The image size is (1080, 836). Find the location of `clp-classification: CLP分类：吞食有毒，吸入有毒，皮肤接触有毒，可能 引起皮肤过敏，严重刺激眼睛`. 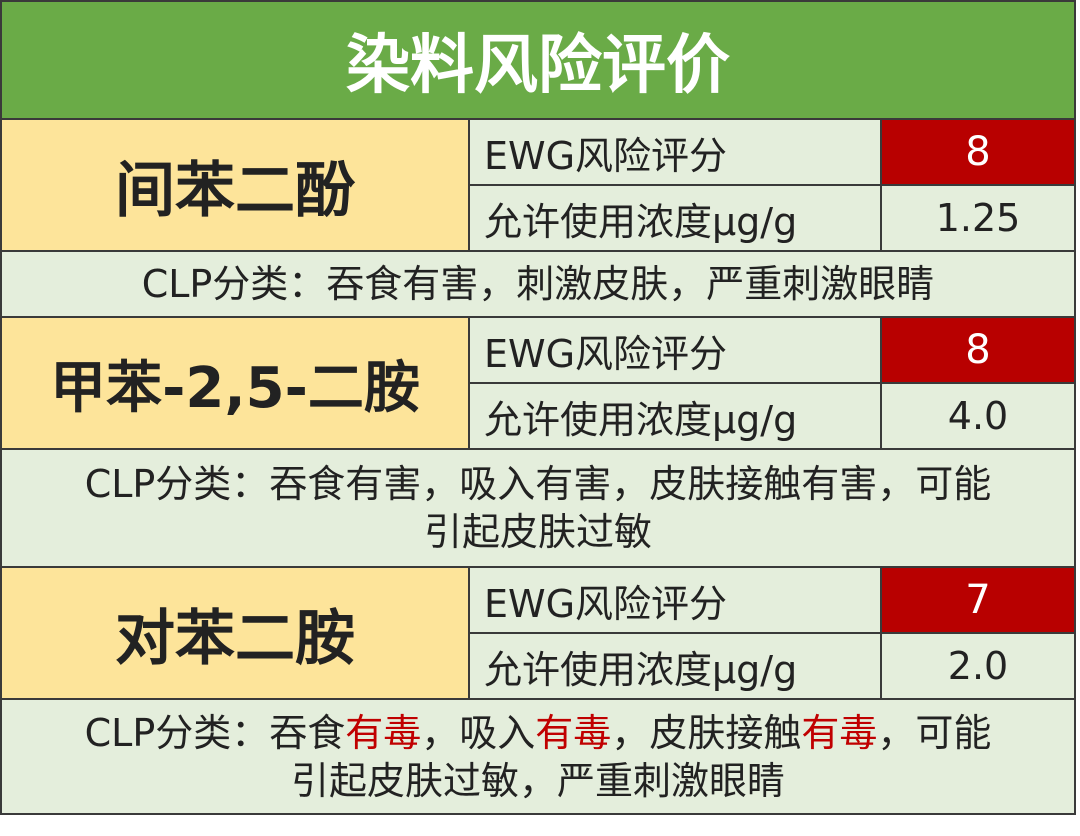

clp-classification: CLP分类：吞食有毒，吸入有毒，皮肤接触有毒，可能 引起皮肤过敏，严重刺激眼睛 is located at coordinates (538, 756).